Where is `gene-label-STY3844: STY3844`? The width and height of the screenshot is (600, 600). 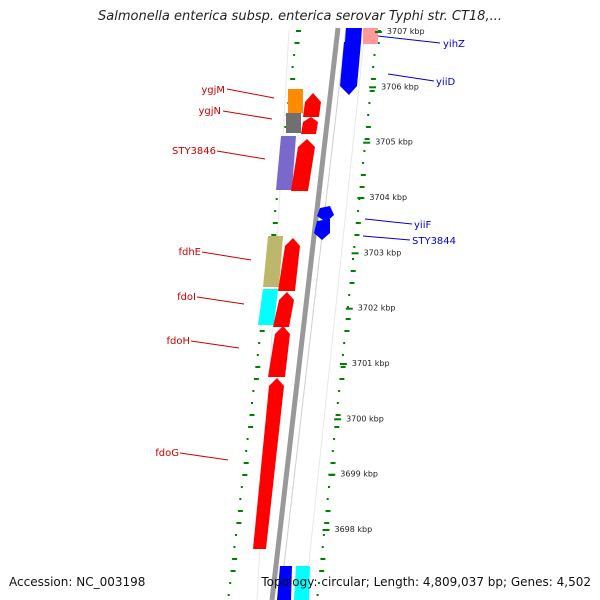
gene-label-STY3844: STY3844 is located at coordinates (434, 241).